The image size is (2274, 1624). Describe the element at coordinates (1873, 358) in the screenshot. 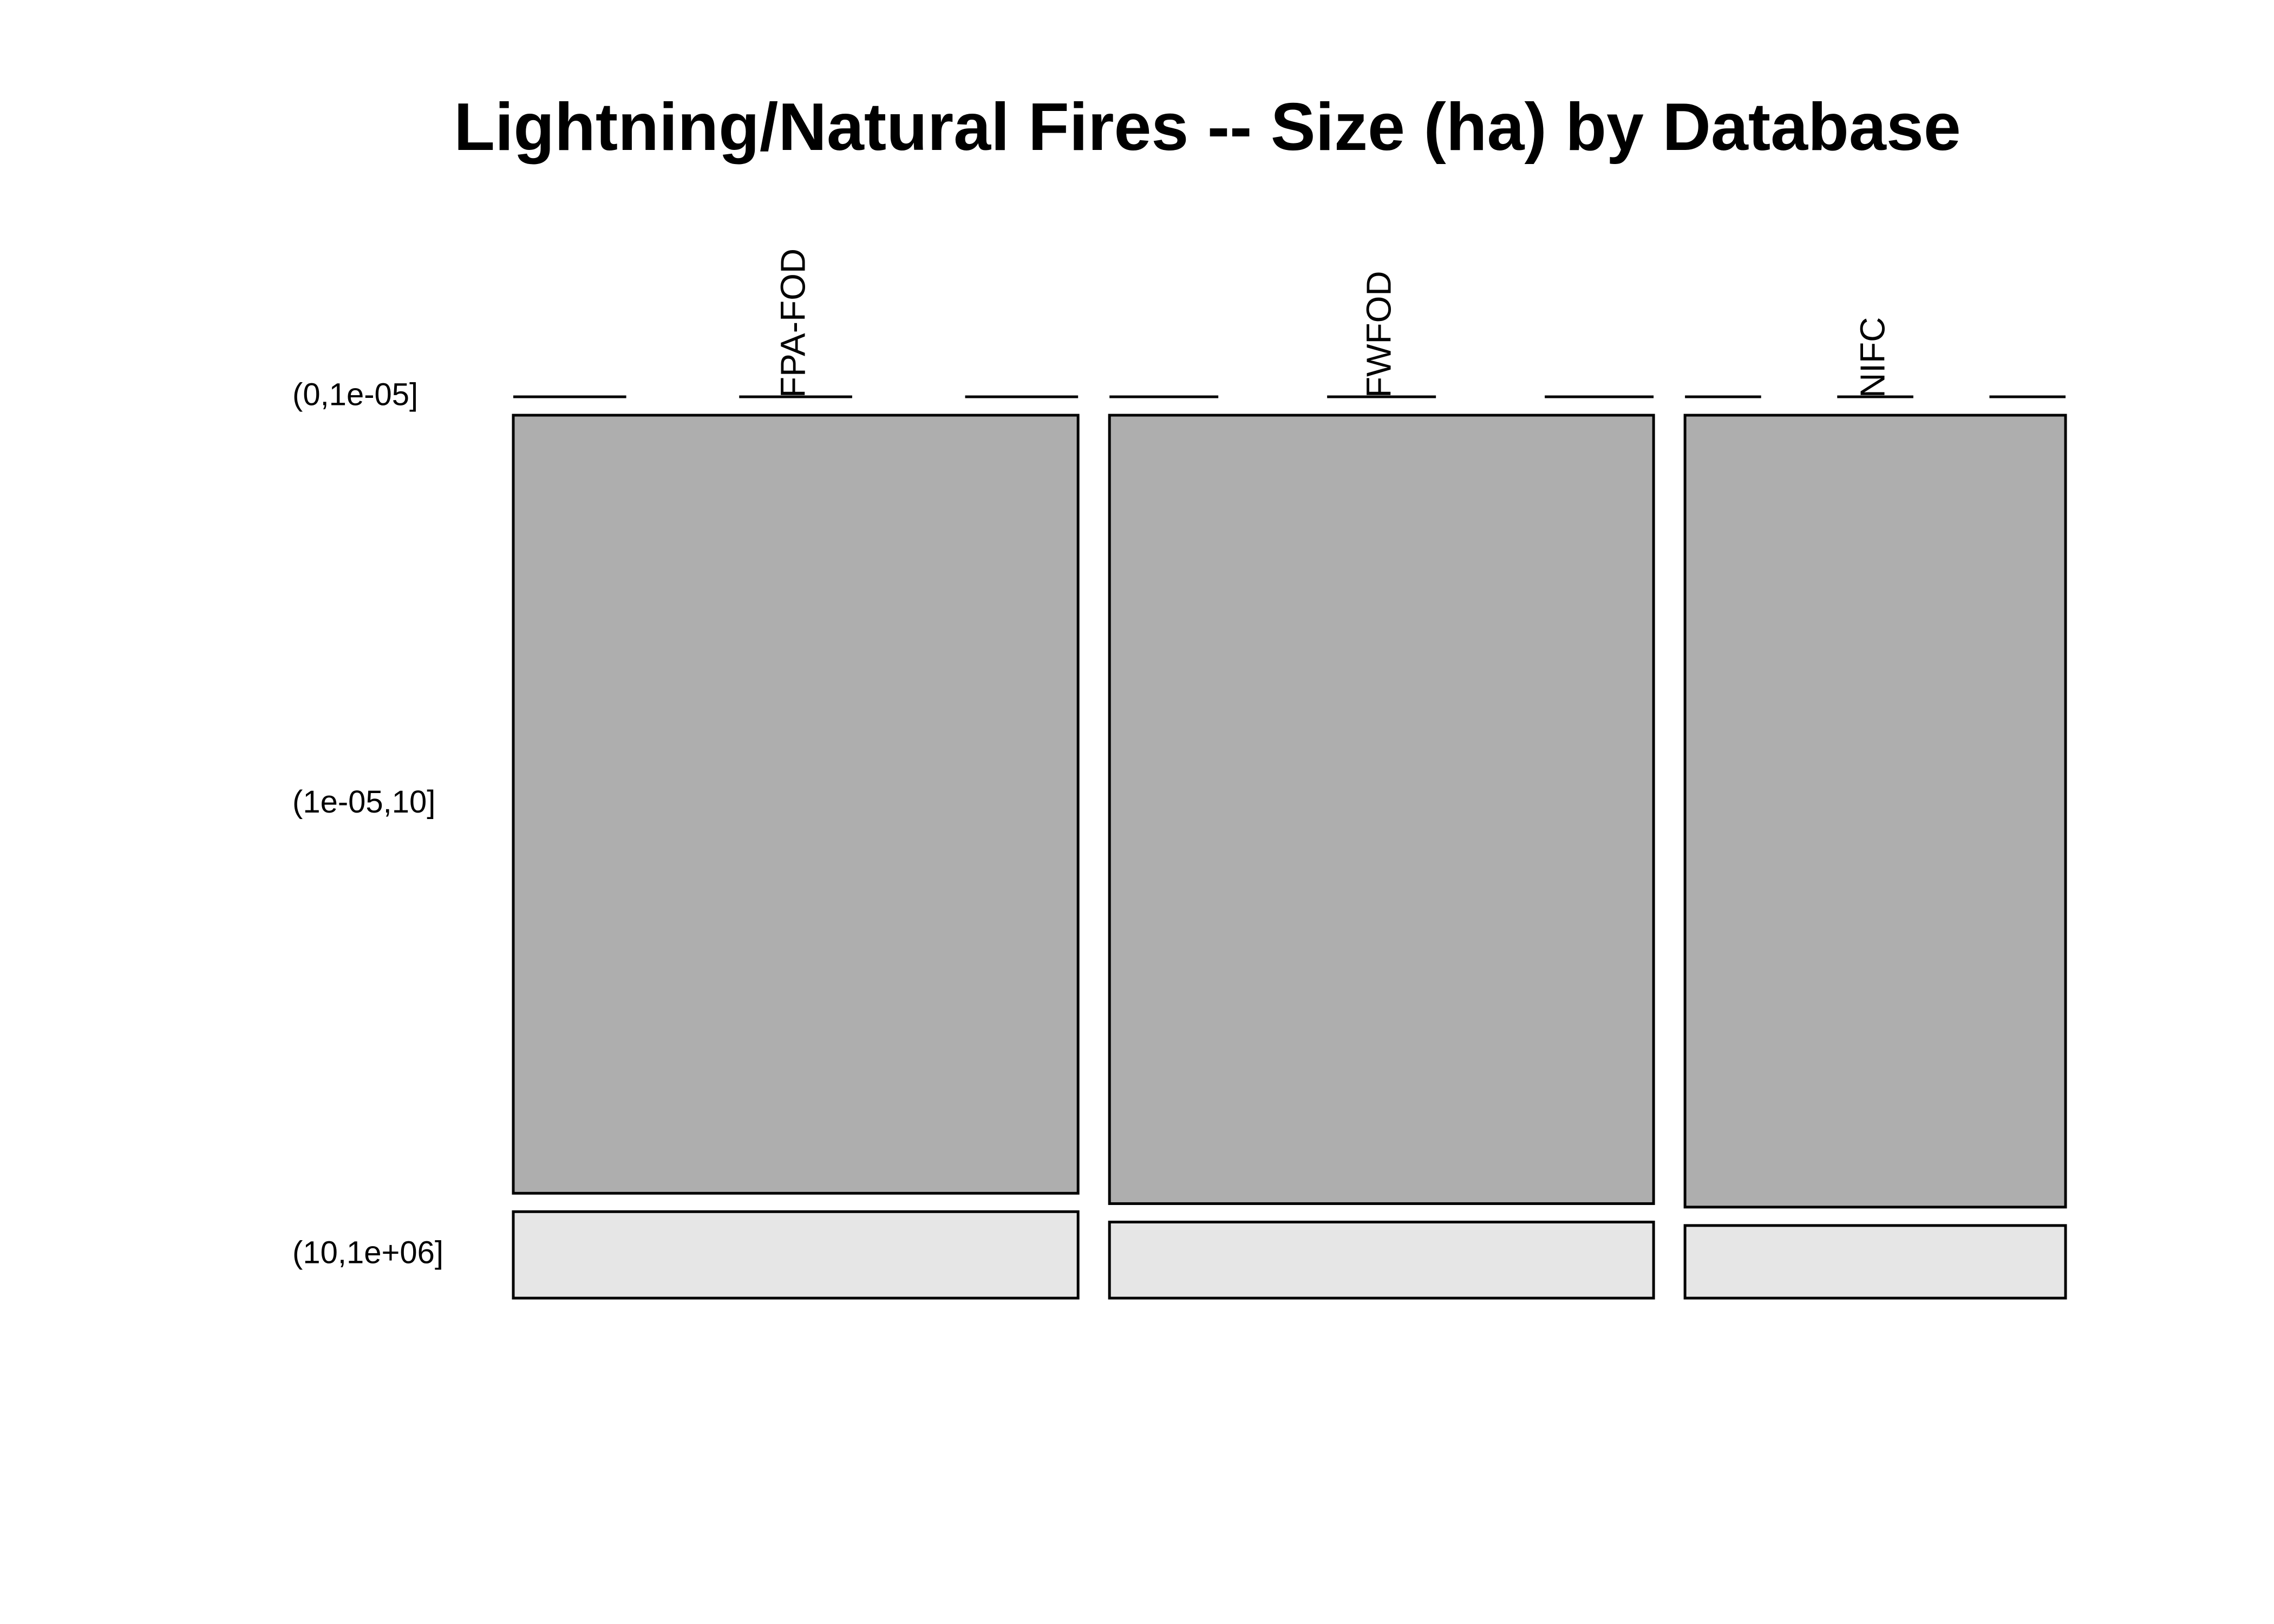

I see `column-label-nifc: NIFC` at that location.